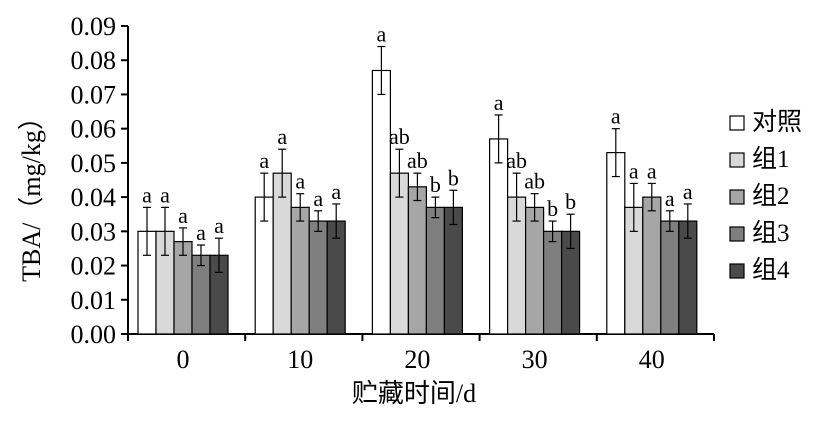  Describe the element at coordinates (652, 359) in the screenshot. I see `x-tick-label: 40` at that location.